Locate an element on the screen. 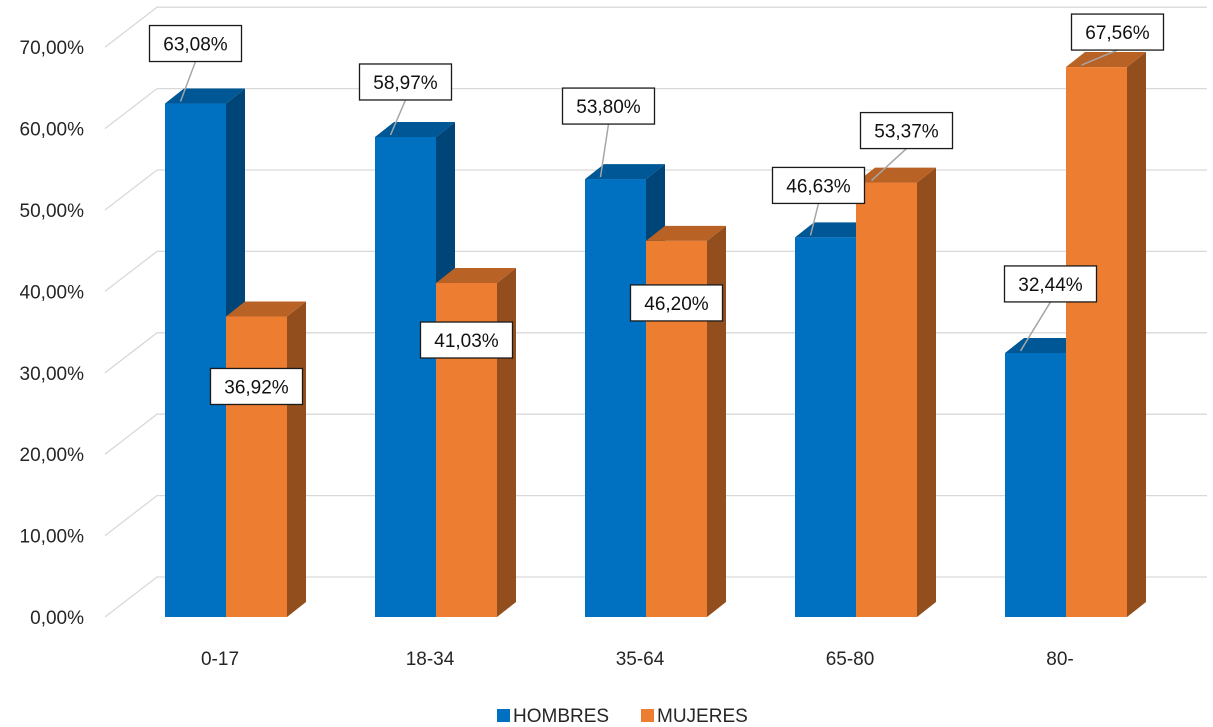 The image size is (1213, 727). y-tick-label: 50,00% is located at coordinates (52, 211).